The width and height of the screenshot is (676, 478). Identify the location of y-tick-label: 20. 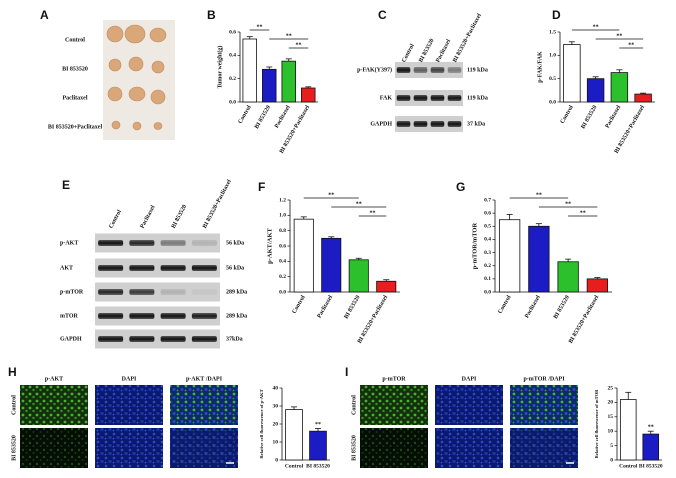
(276, 424).